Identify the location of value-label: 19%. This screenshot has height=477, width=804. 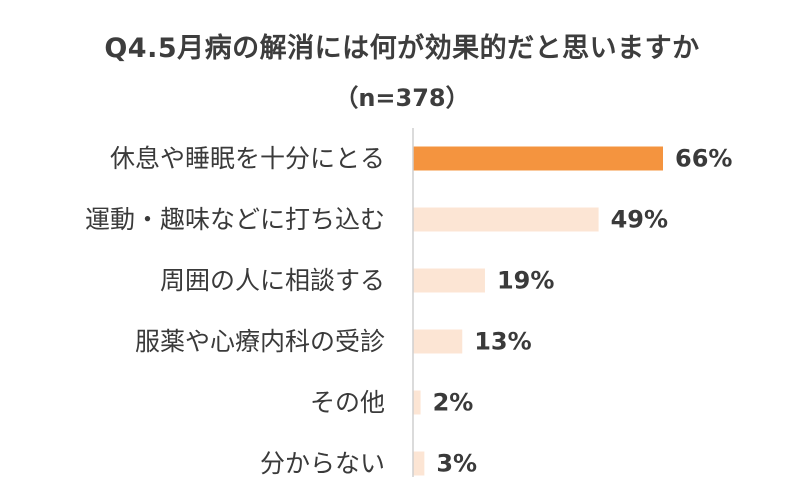
(525, 281).